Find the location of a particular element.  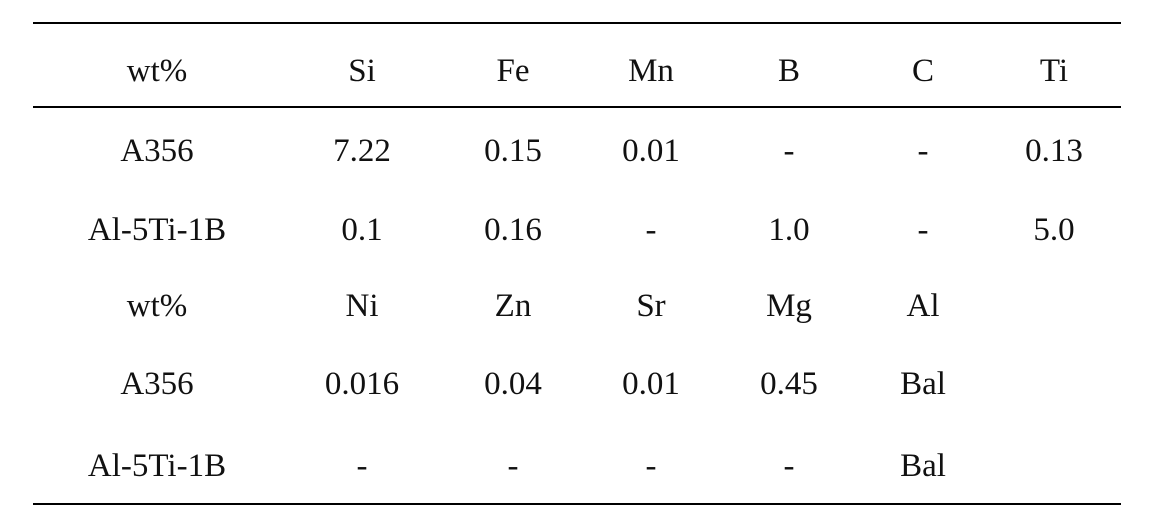

header-cell: B is located at coordinates (788, 71).